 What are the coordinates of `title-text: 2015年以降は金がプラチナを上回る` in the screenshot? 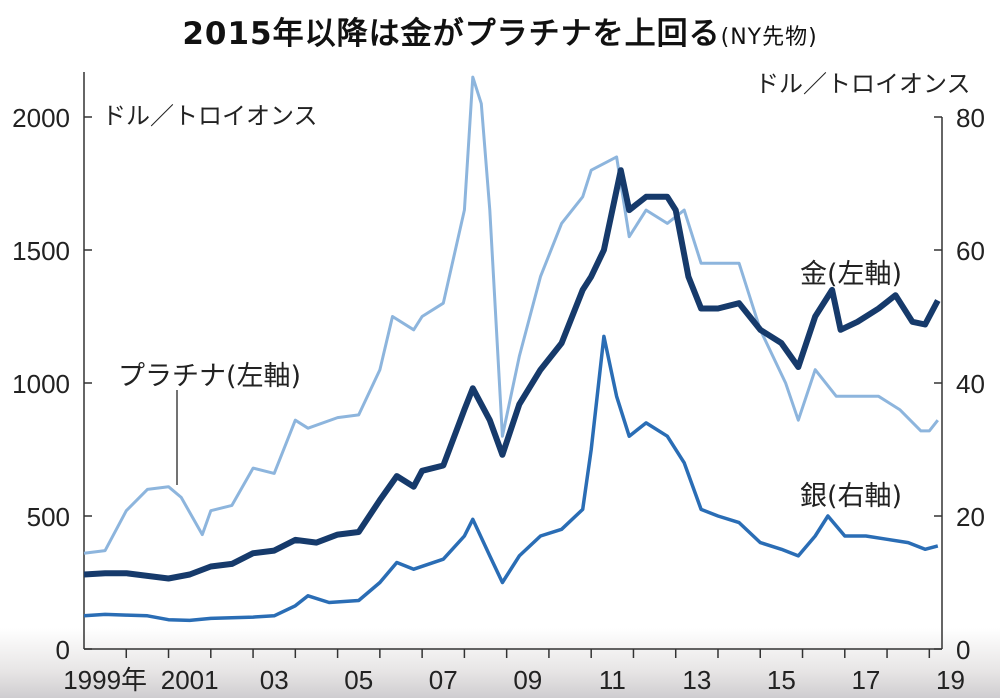 It's located at (451, 34).